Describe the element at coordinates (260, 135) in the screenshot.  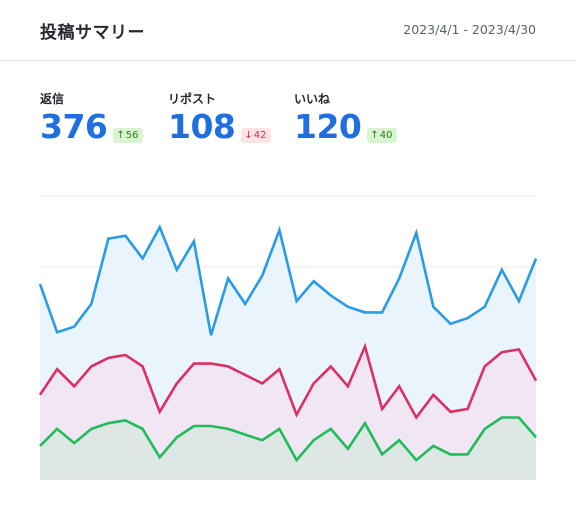
I see `delta-value: 42` at that location.